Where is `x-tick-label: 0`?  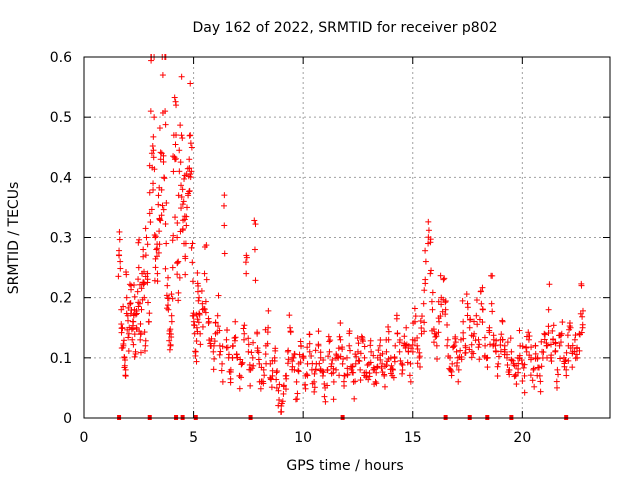
x-tick-label: 0 is located at coordinates (84, 438).